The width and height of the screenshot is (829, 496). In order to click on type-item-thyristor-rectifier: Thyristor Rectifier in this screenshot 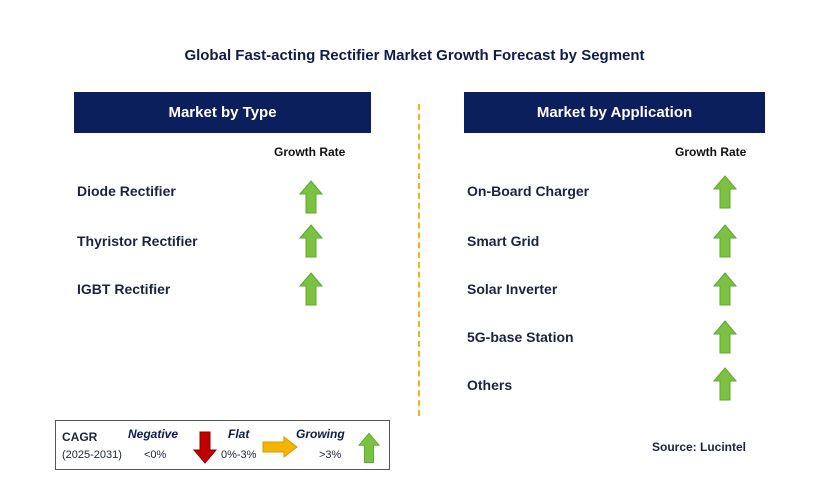, I will do `click(137, 241)`.